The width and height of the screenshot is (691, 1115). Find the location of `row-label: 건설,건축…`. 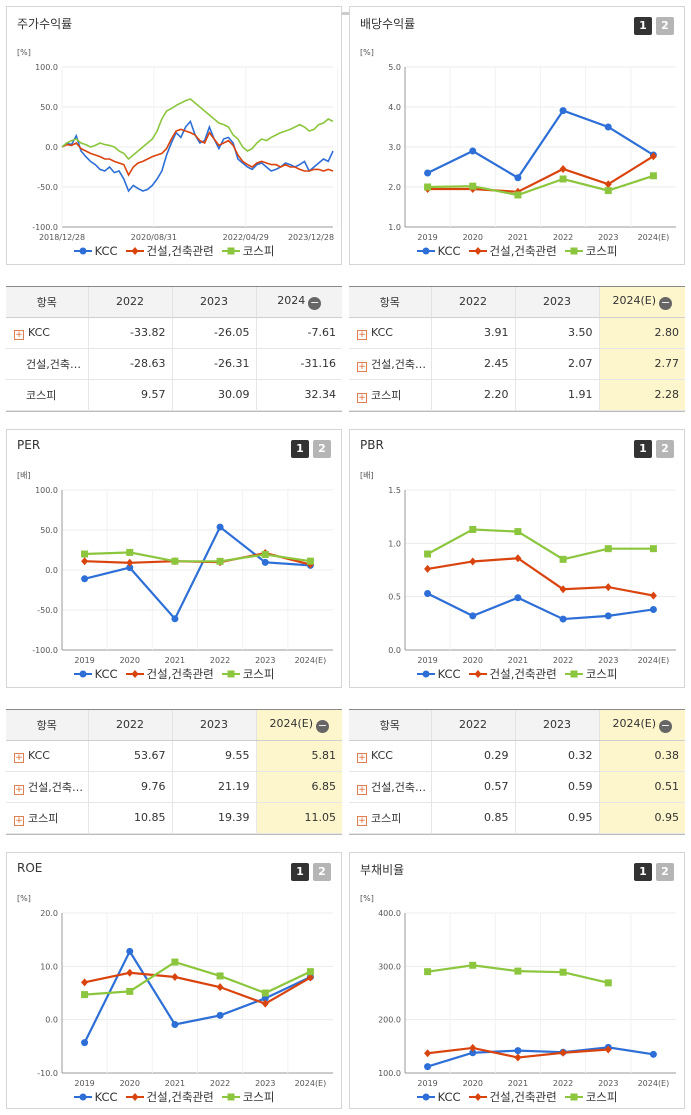

row-label: 건설,건축… is located at coordinates (53, 364).